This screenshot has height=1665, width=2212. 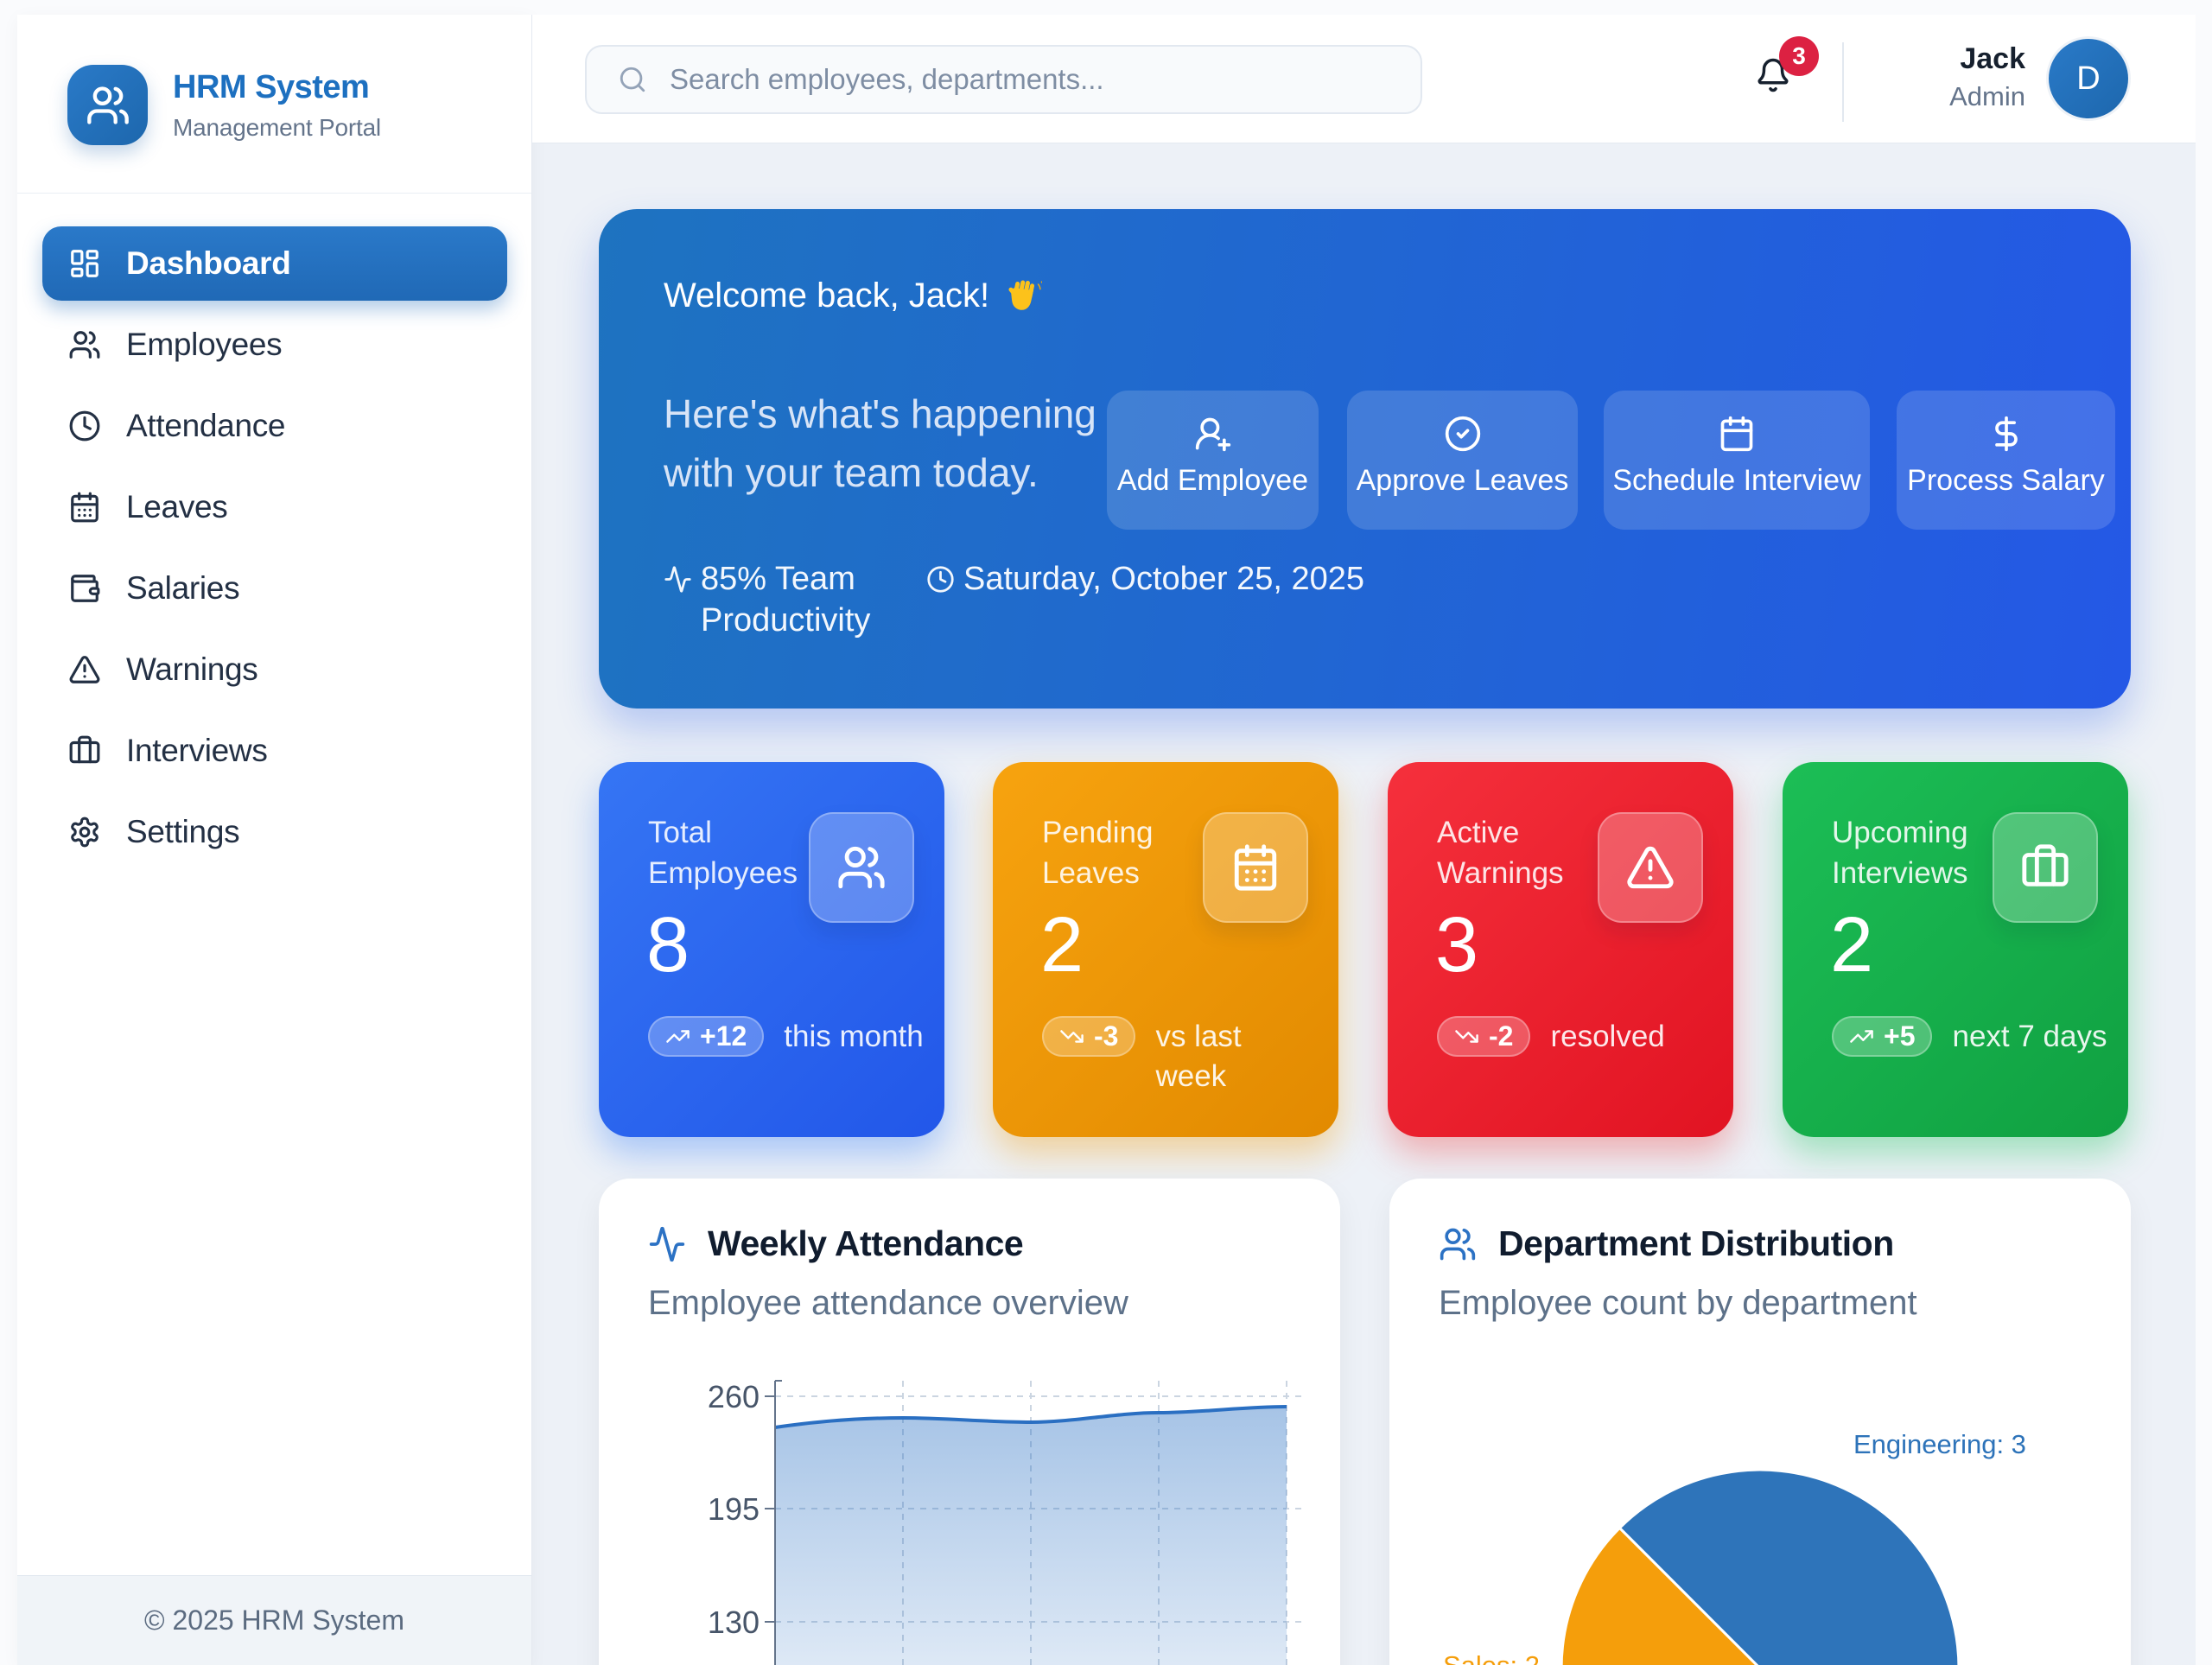 What do you see at coordinates (1491, 1657) in the screenshot?
I see `svg-text: Sales: 2` at bounding box center [1491, 1657].